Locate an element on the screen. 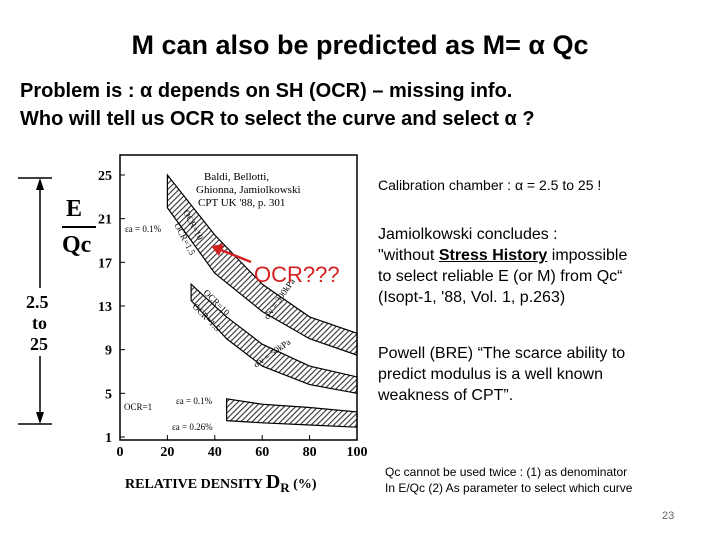 The height and width of the screenshot is (540, 720). y-tick-labels: 25 21 17 13 9 5 1 is located at coordinates (111, 307).